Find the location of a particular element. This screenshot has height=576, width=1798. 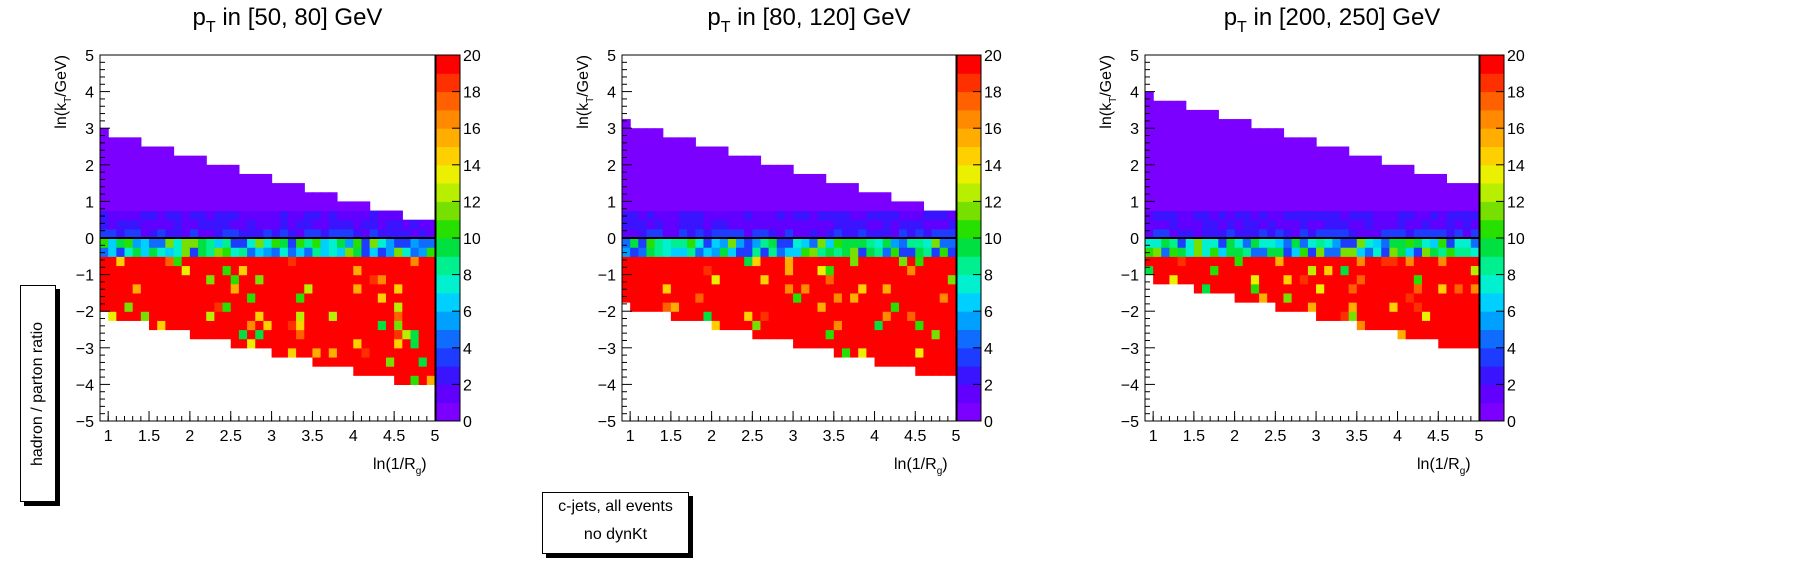

x-tick-label: 3.5 is located at coordinates (834, 436).